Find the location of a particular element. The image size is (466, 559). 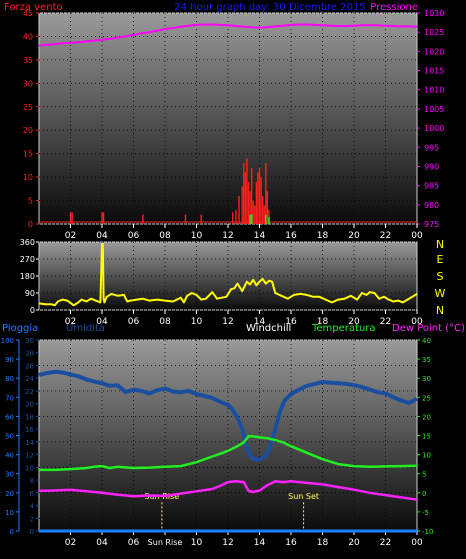

series-line-pressione is located at coordinates (228, 35).